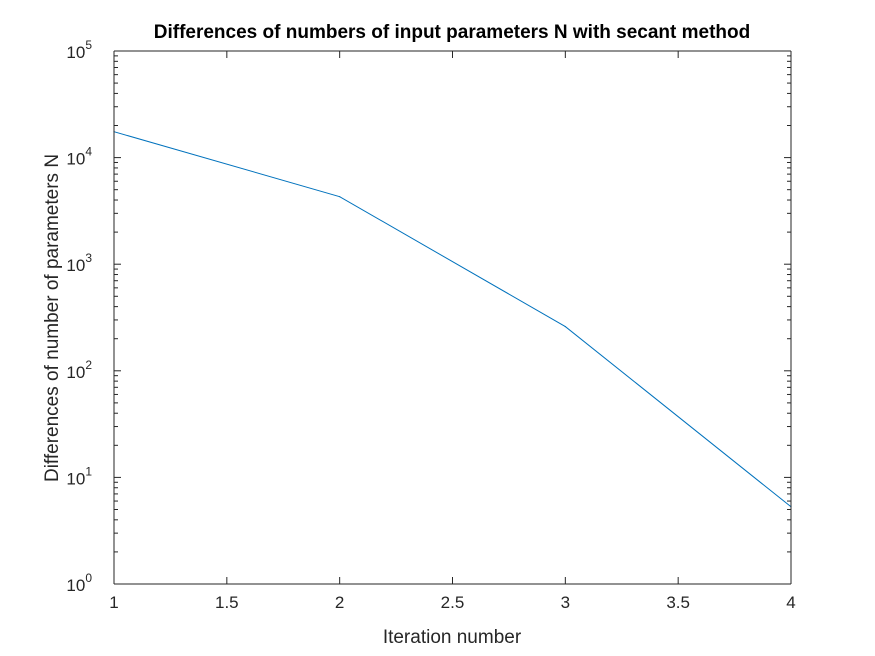  Describe the element at coordinates (79, 263) in the screenshot. I see `y-tick-label: 10³` at that location.